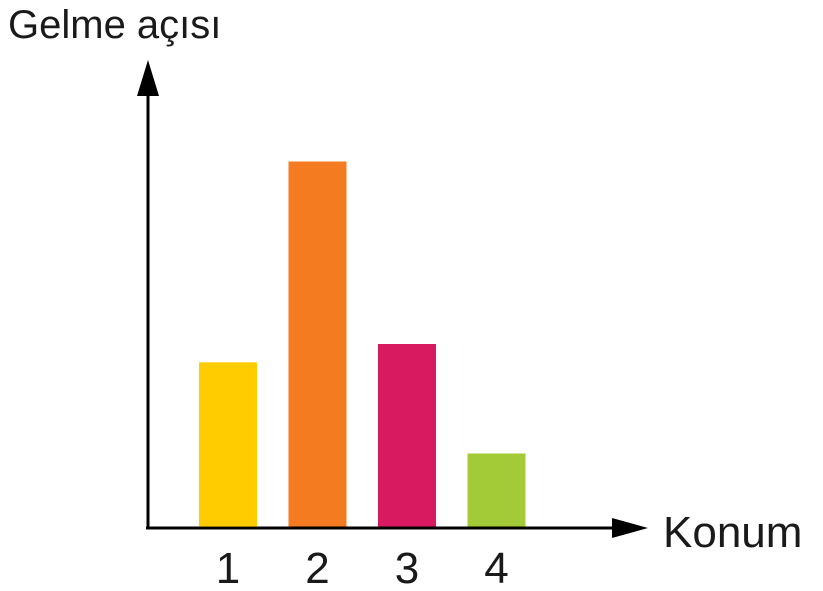  Describe the element at coordinates (407, 567) in the screenshot. I see `x-tick-label-3: 3` at that location.